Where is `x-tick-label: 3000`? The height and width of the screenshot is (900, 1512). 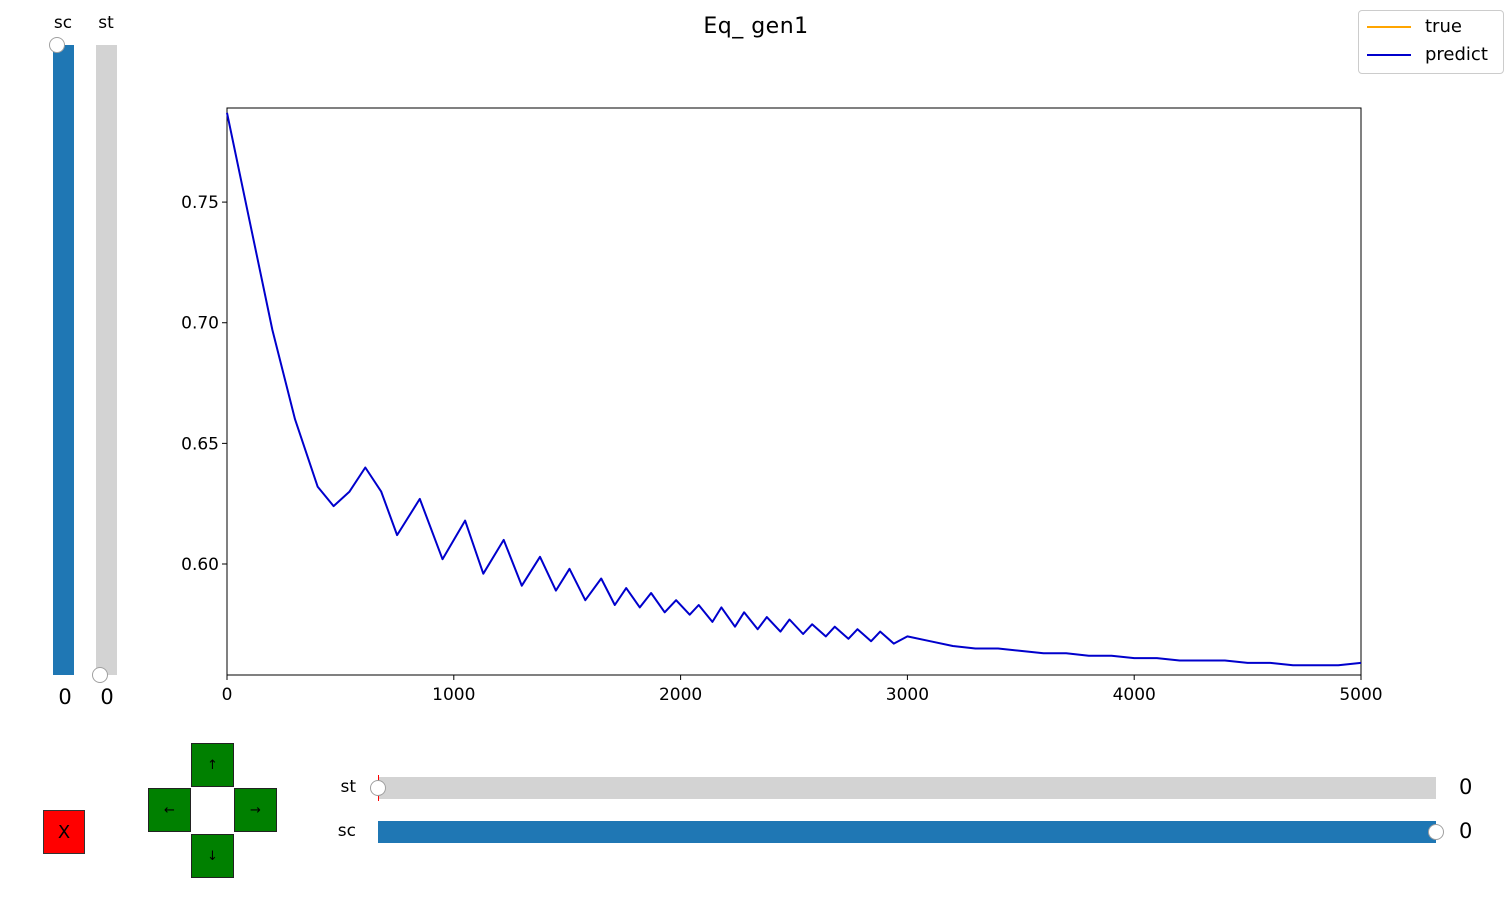
x-tick-label: 3000 is located at coordinates (907, 695).